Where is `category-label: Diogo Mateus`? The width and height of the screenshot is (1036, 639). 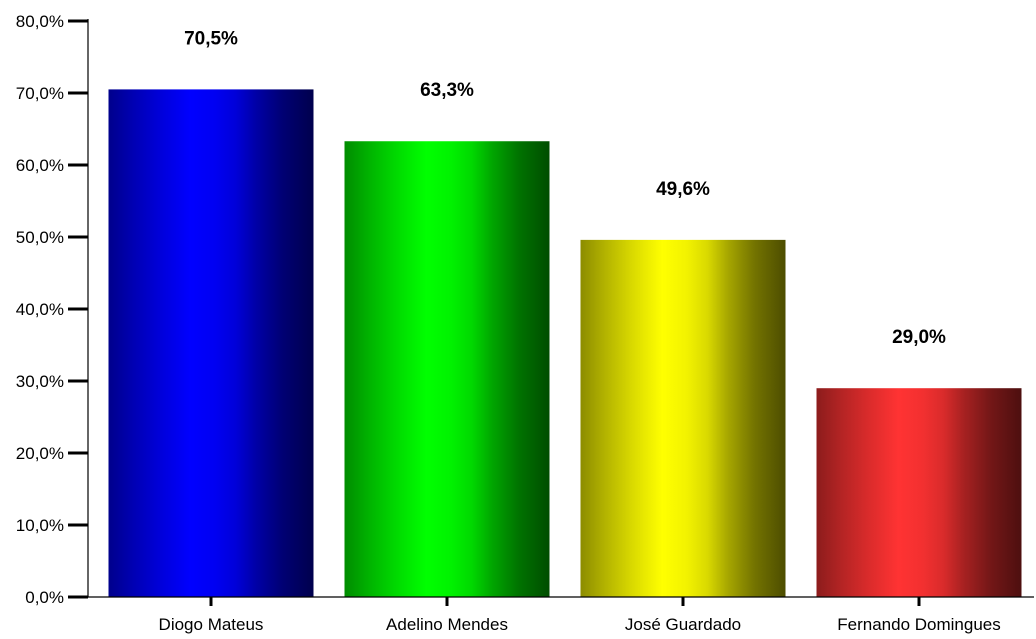
category-label: Diogo Mateus is located at coordinates (211, 624).